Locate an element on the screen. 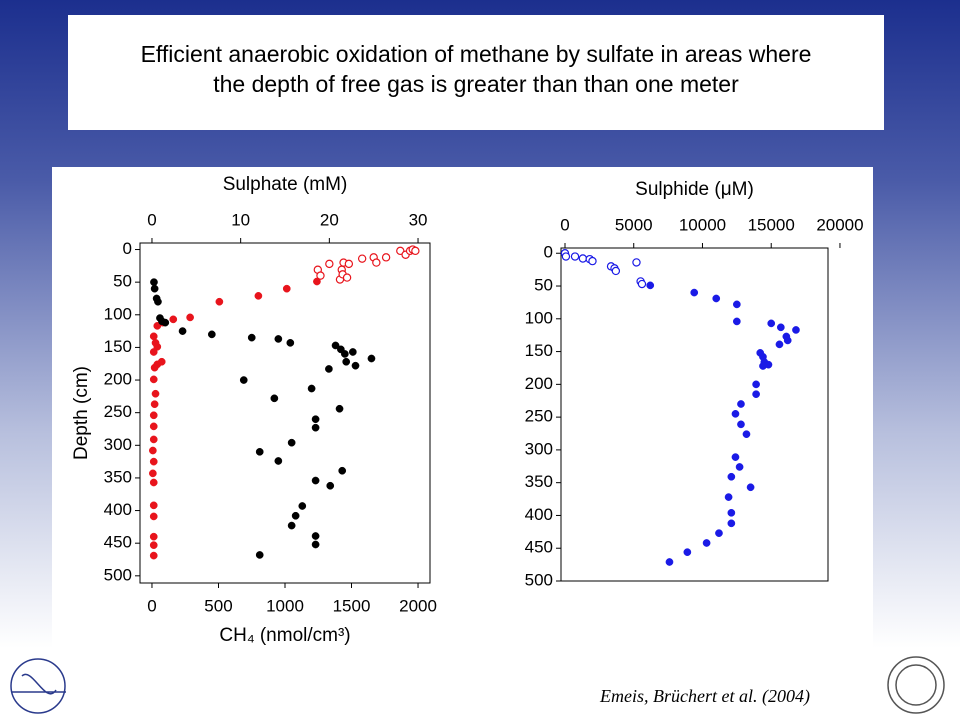  y-tick-label: 100 is located at coordinates (539, 317).